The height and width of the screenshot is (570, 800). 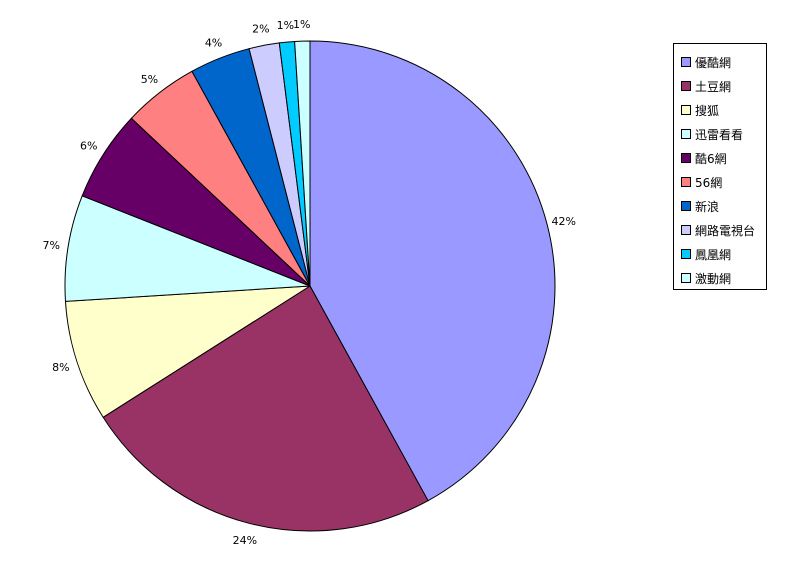 I want to click on pie-percent-label-1: 42%, so click(x=564, y=221).